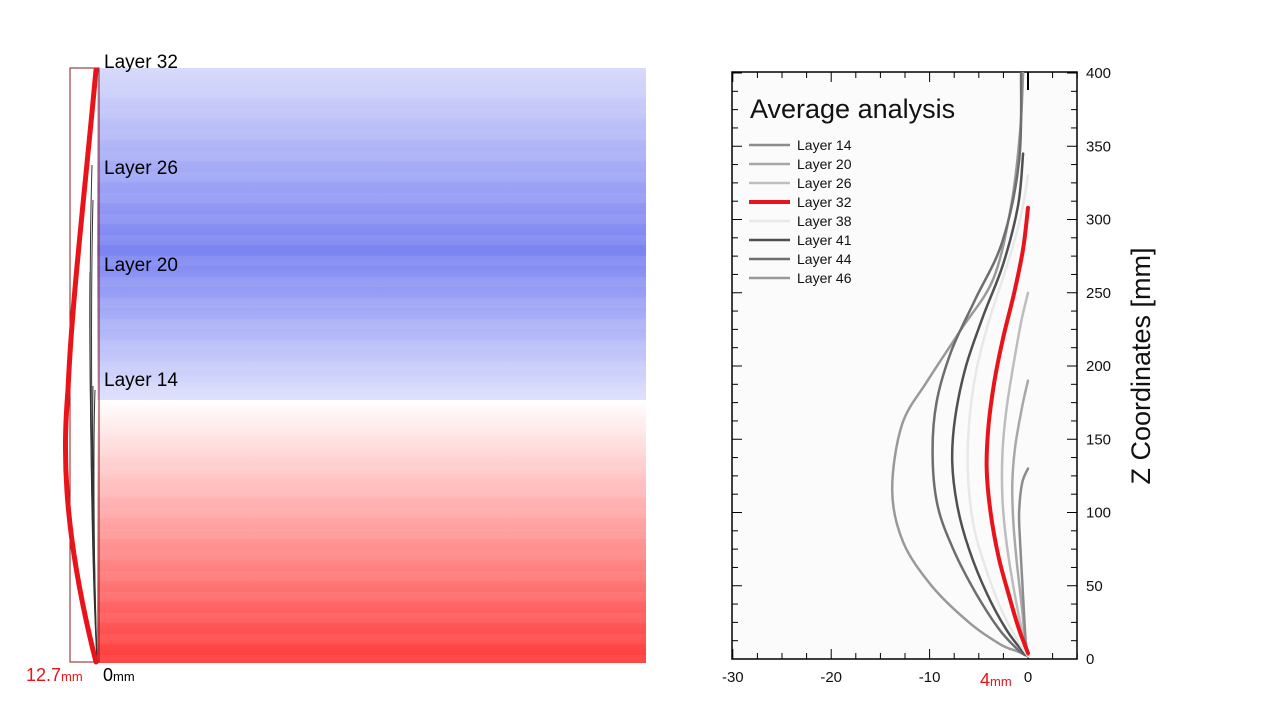  What do you see at coordinates (824, 164) in the screenshot?
I see `legend-label: Layer 20` at bounding box center [824, 164].